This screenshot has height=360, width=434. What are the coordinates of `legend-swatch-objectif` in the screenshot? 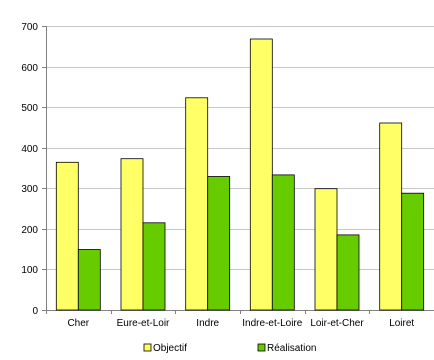 It's located at (147, 347).